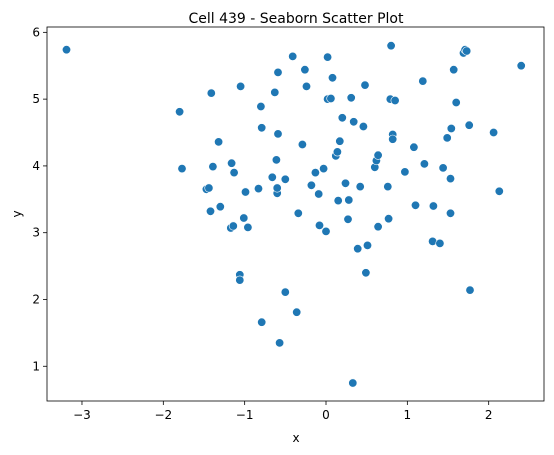 This screenshot has height=455, width=554. I want to click on x-tick-label: −2, so click(163, 415).